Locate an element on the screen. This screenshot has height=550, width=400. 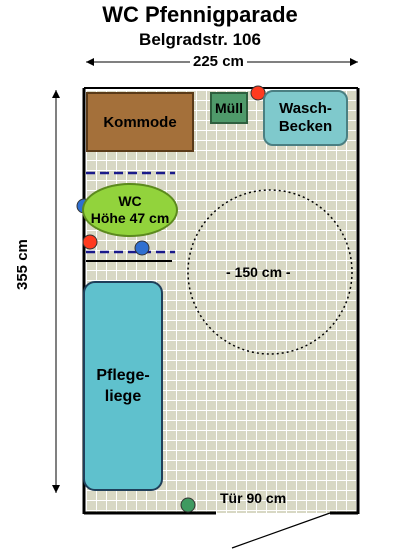
green-dot-icon is located at coordinates (188, 505).